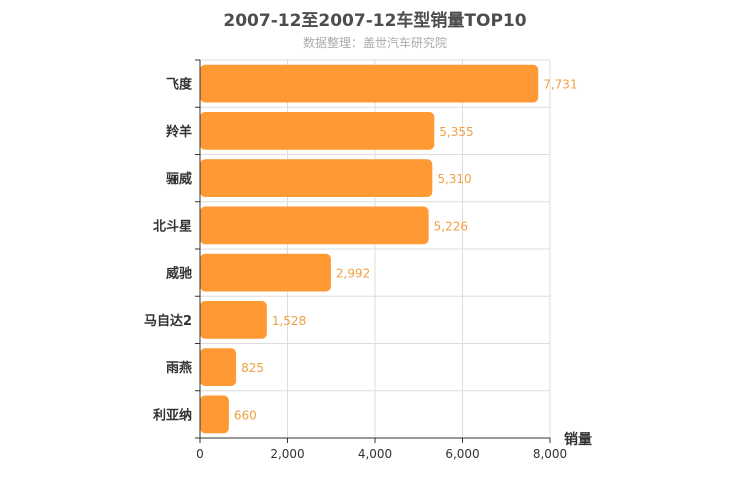  What do you see at coordinates (374, 43) in the screenshot?
I see `chart-subtitle: 数据整理：盖世汽车研究院` at bounding box center [374, 43].